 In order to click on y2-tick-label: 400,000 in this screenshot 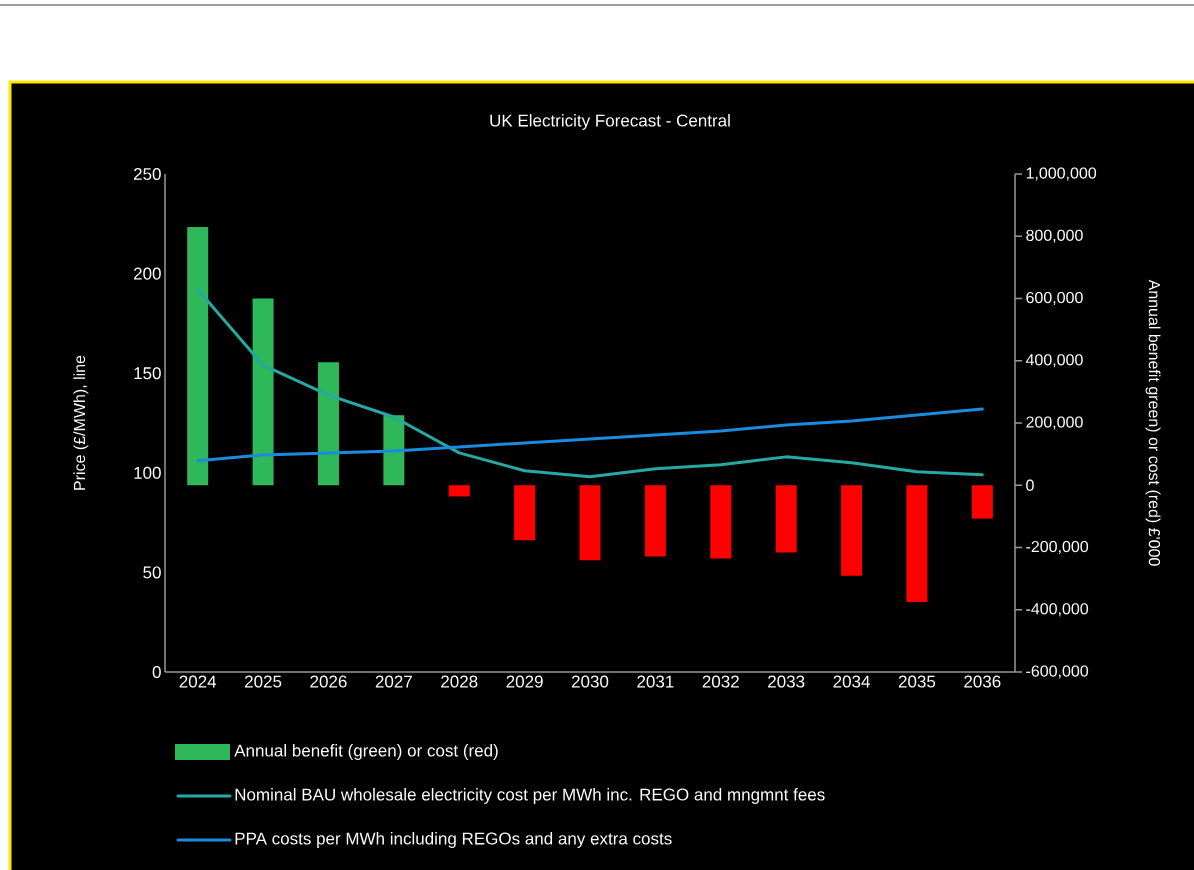, I will do `click(1054, 361)`.